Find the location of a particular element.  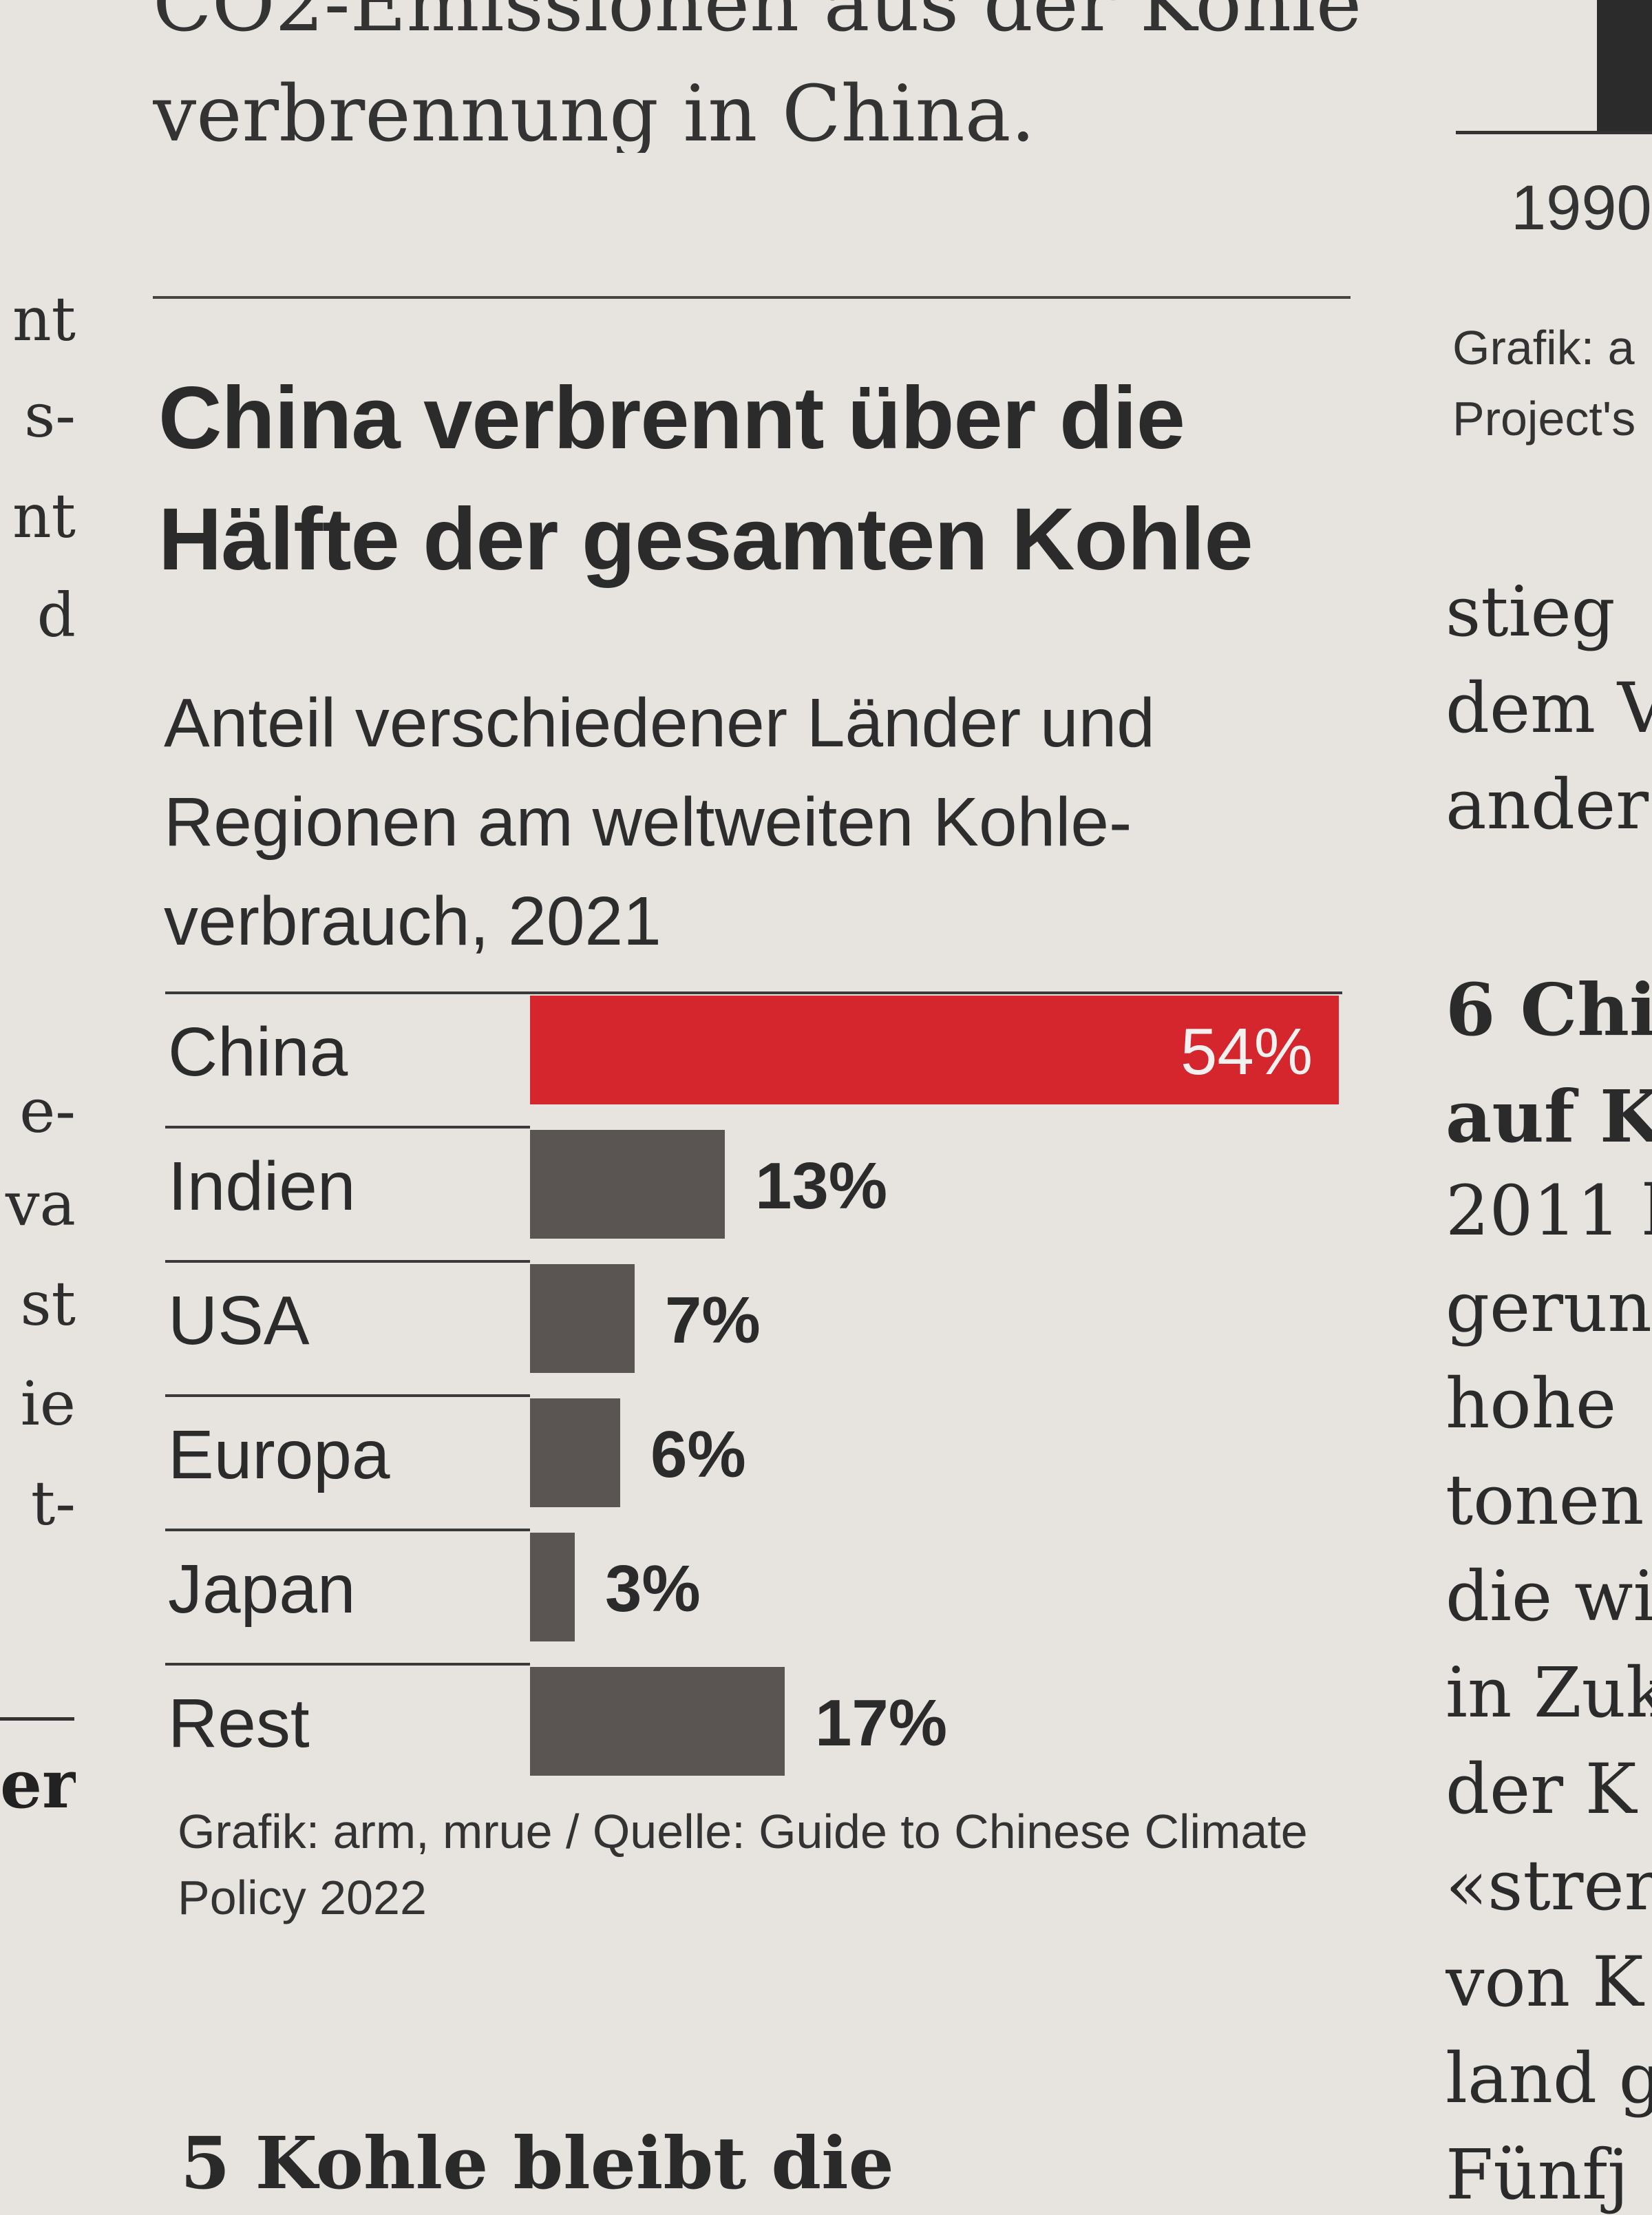

right-text-fragment: ander is located at coordinates (1548, 805).